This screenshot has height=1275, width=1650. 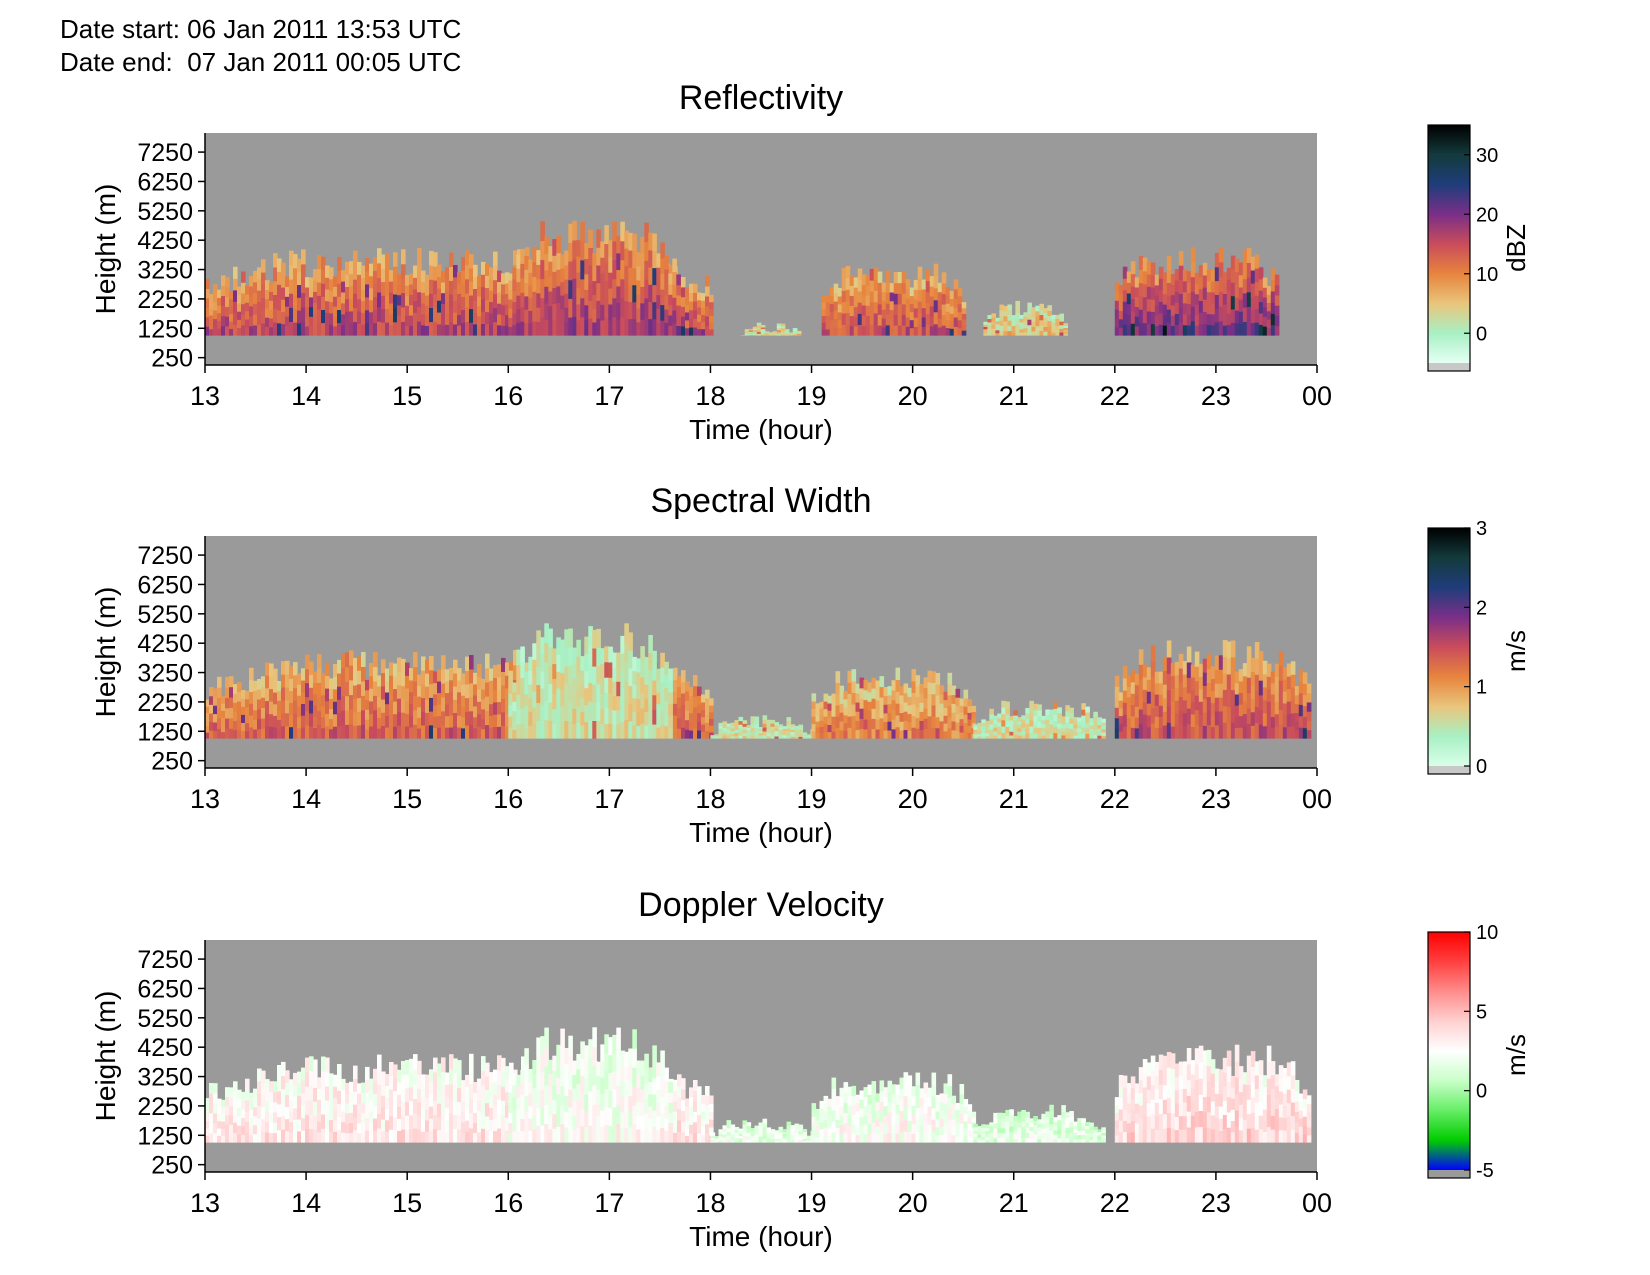 What do you see at coordinates (165, 556) in the screenshot?
I see `y-tick-label: 7250` at bounding box center [165, 556].